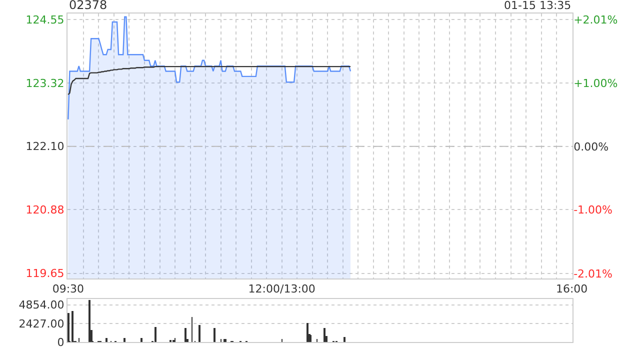 The height and width of the screenshot is (360, 640). Describe the element at coordinates (60, 343) in the screenshot. I see `y-tick-label: 0` at that location.